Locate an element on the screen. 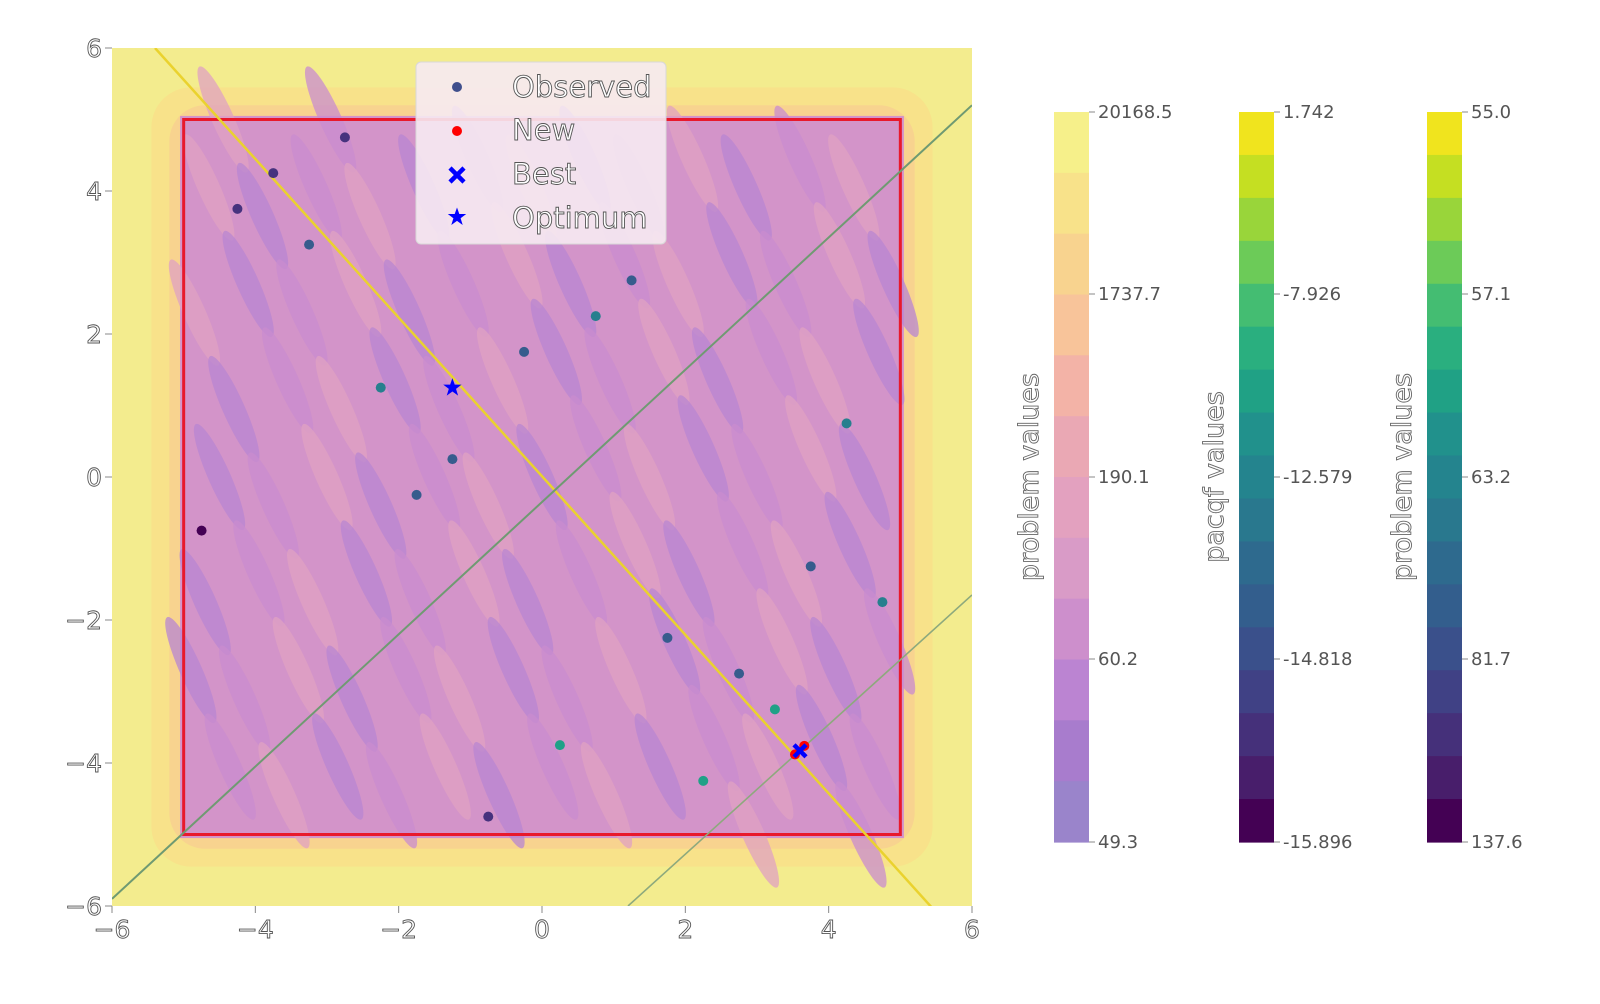 The height and width of the screenshot is (1004, 1600). x-tick-label: 0 is located at coordinates (542, 929).